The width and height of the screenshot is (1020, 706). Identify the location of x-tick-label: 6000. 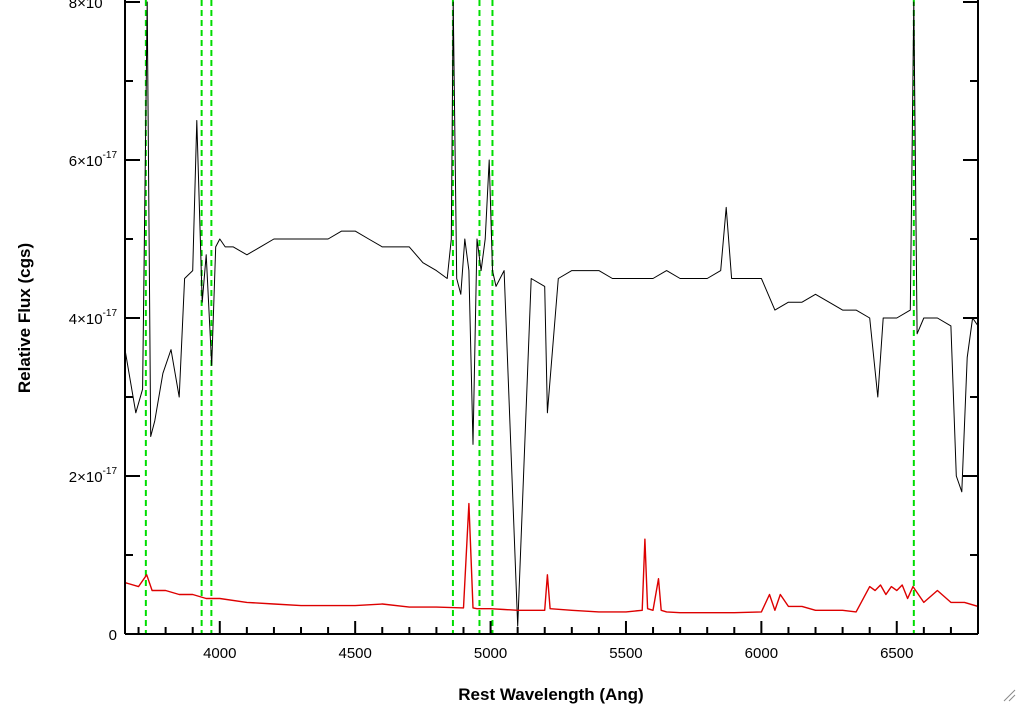
(761, 653).